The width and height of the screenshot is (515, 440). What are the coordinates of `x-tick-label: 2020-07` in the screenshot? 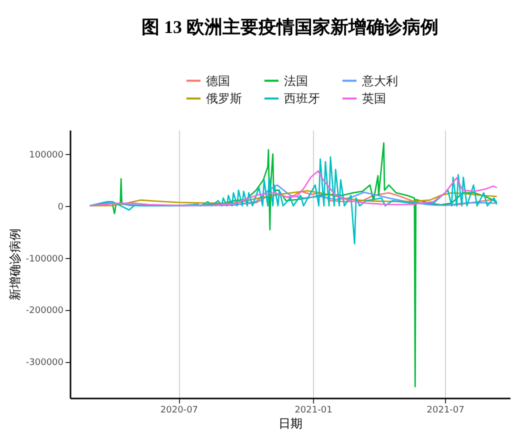 It's located at (179, 411).